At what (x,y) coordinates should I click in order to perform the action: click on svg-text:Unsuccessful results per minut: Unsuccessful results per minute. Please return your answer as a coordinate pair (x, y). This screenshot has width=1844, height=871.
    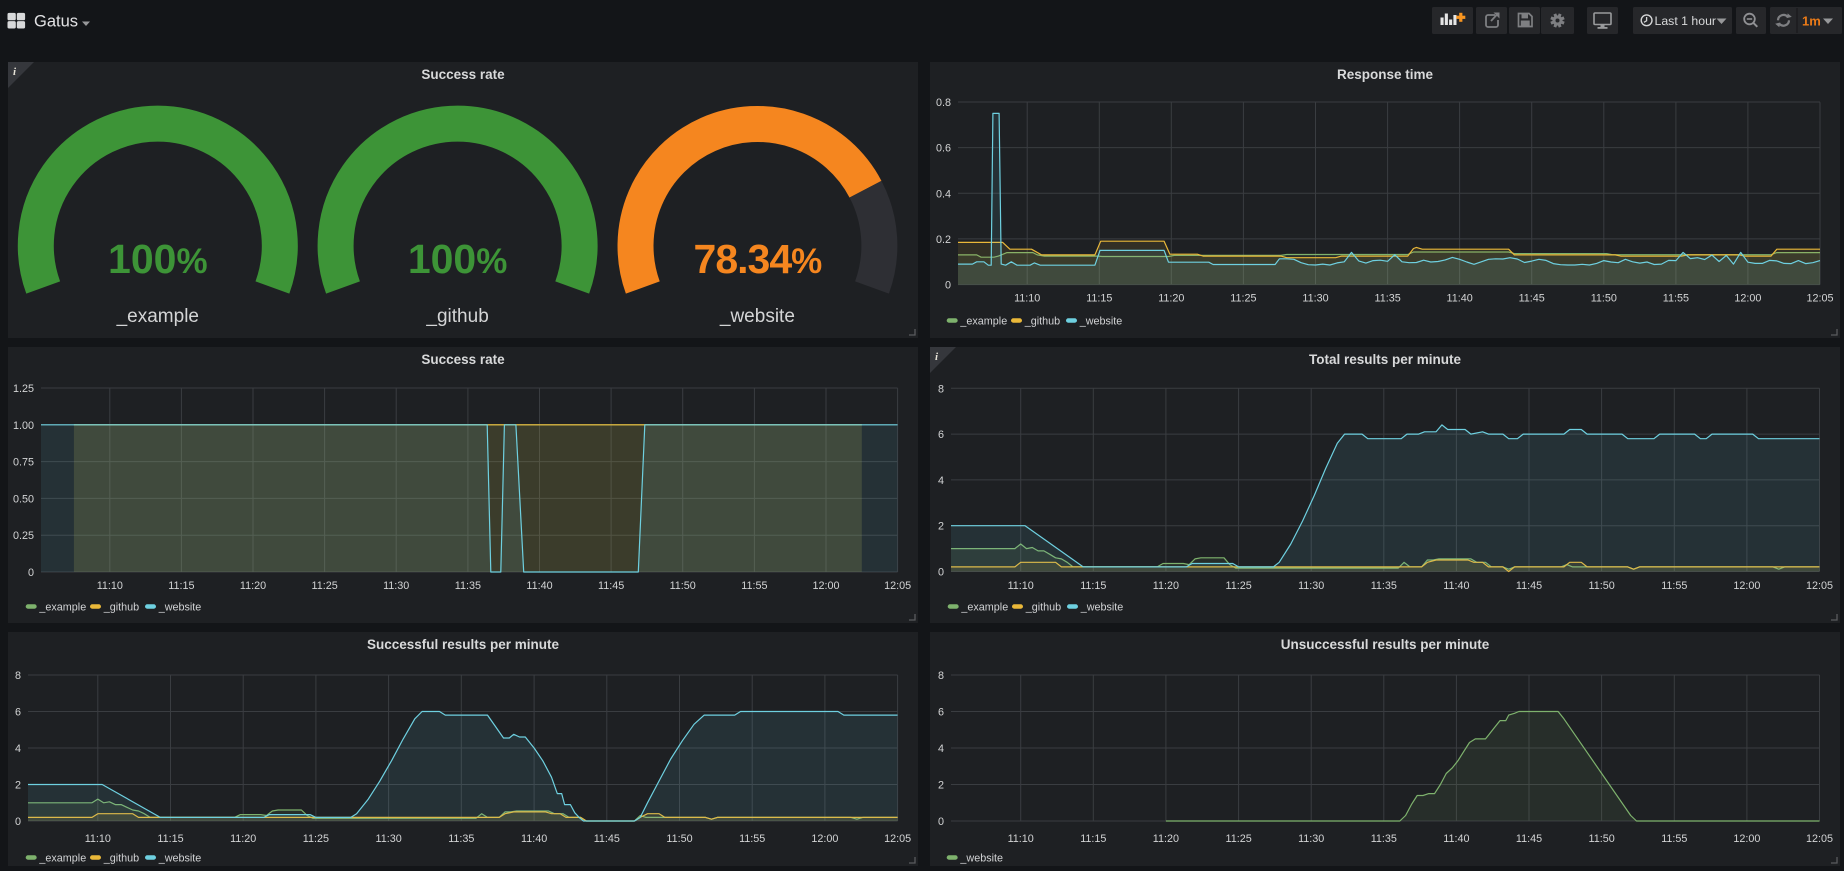
    Looking at the image, I should click on (1385, 644).